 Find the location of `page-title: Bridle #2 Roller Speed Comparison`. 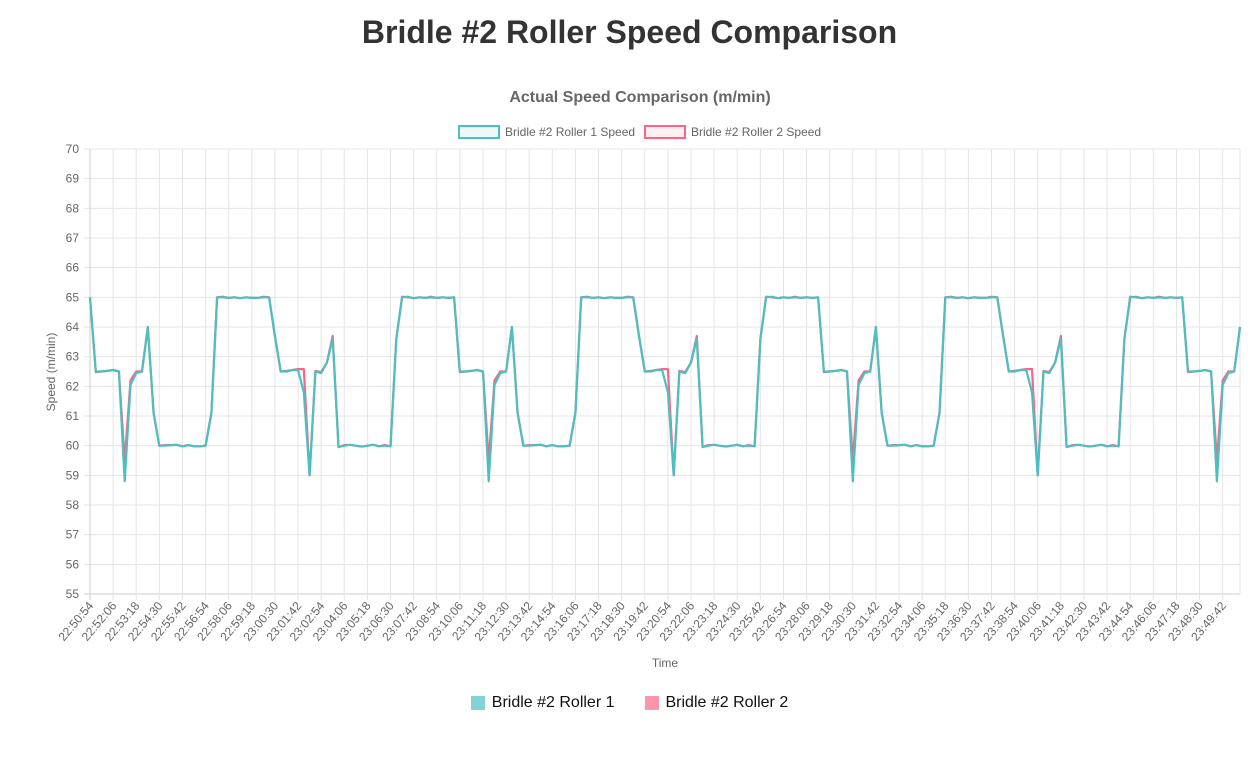

page-title: Bridle #2 Roller Speed Comparison is located at coordinates (629, 32).